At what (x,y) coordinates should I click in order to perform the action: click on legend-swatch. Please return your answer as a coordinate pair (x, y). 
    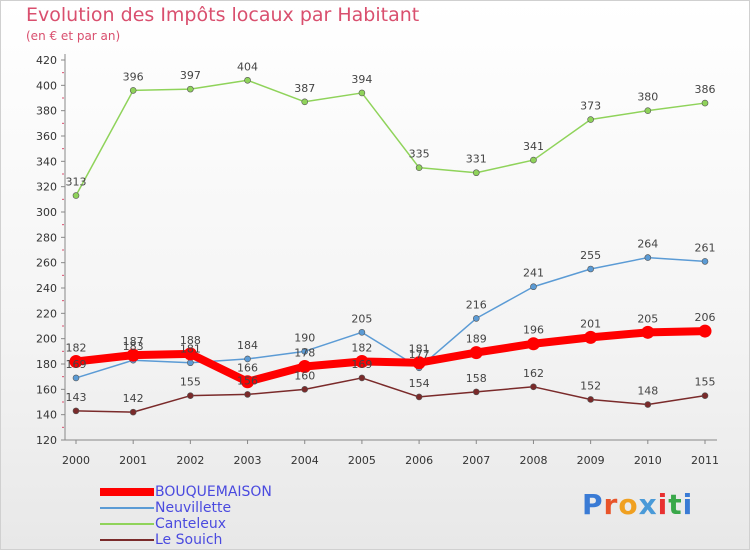
    Looking at the image, I should click on (127, 524).